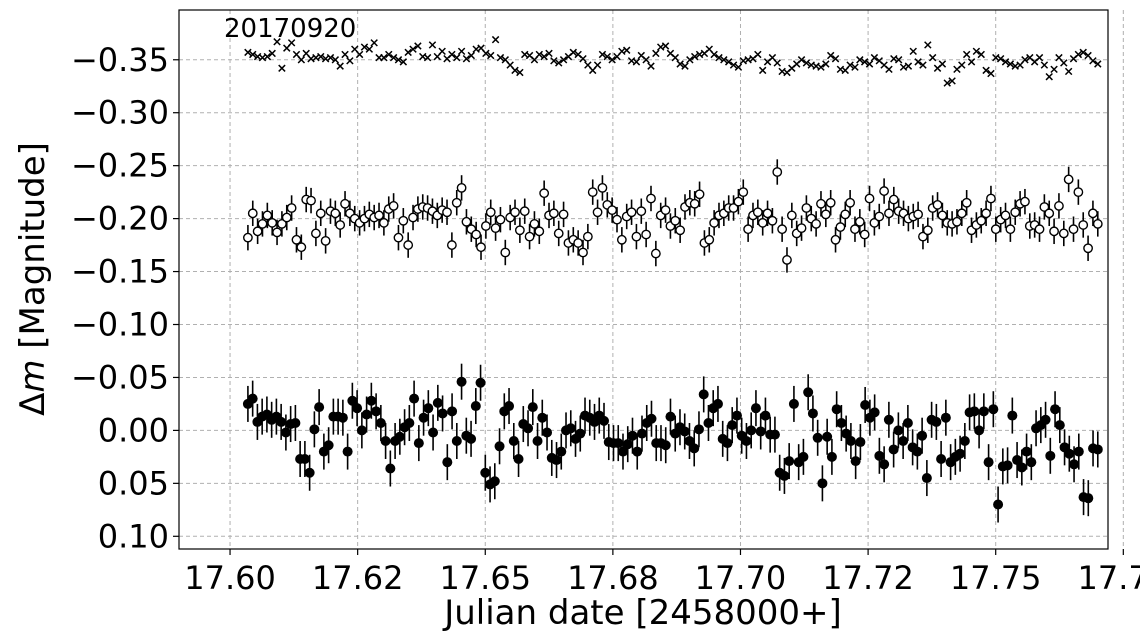  I want to click on y-tick-label: −0.35, so click(120, 60).